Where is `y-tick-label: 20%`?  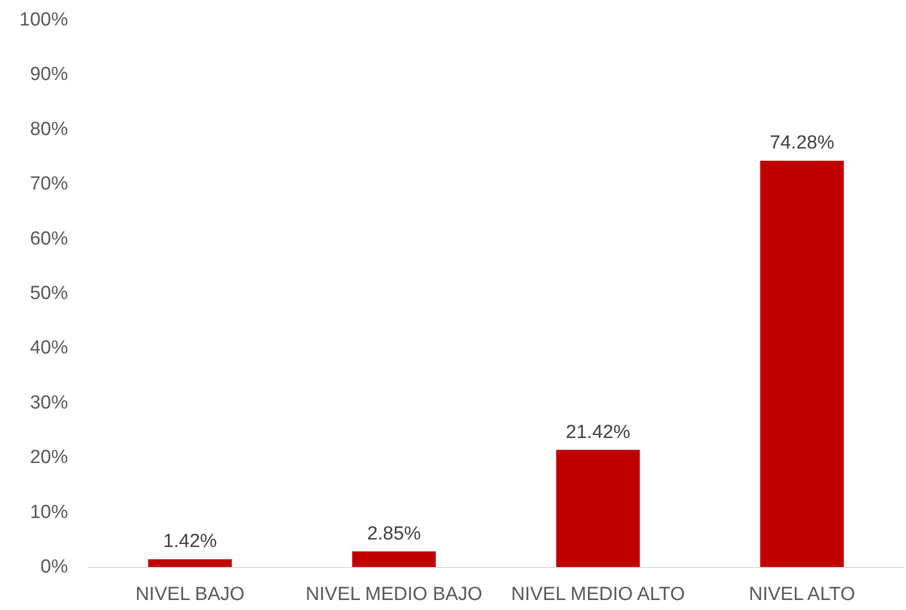
y-tick-label: 20% is located at coordinates (49, 457).